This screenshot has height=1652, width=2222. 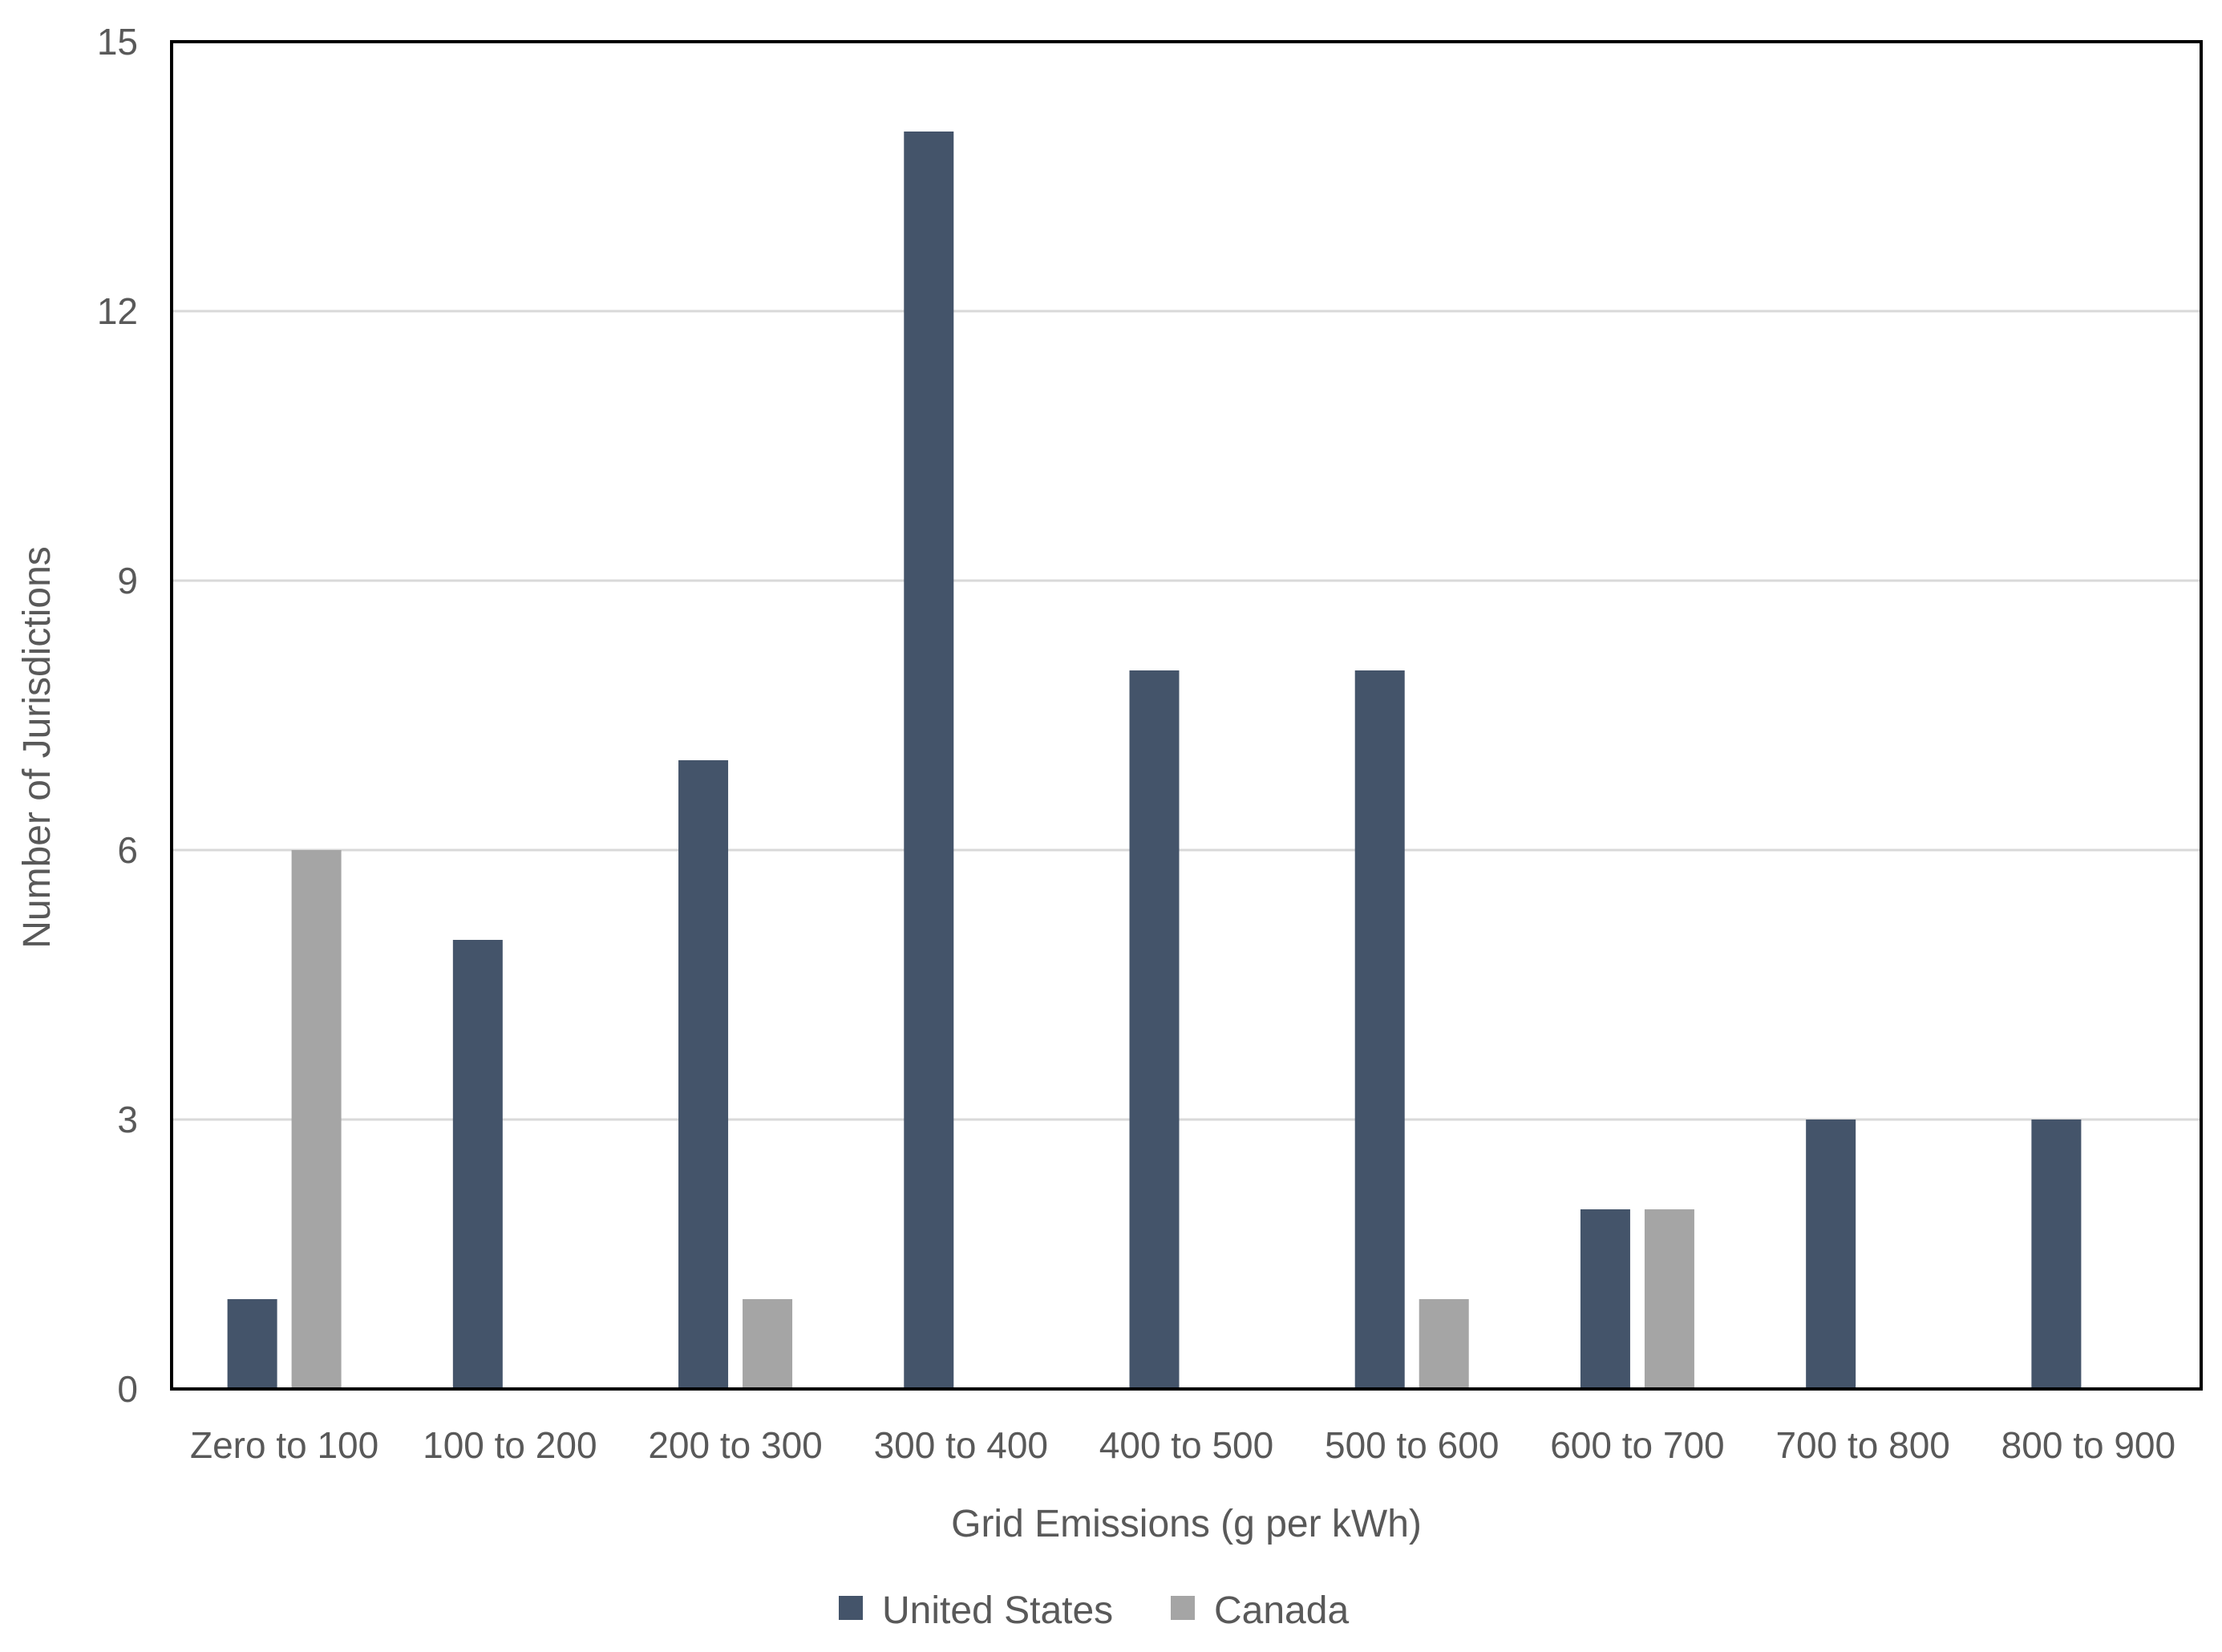 What do you see at coordinates (127, 1119) in the screenshot?
I see `y-tick-label: 3` at bounding box center [127, 1119].